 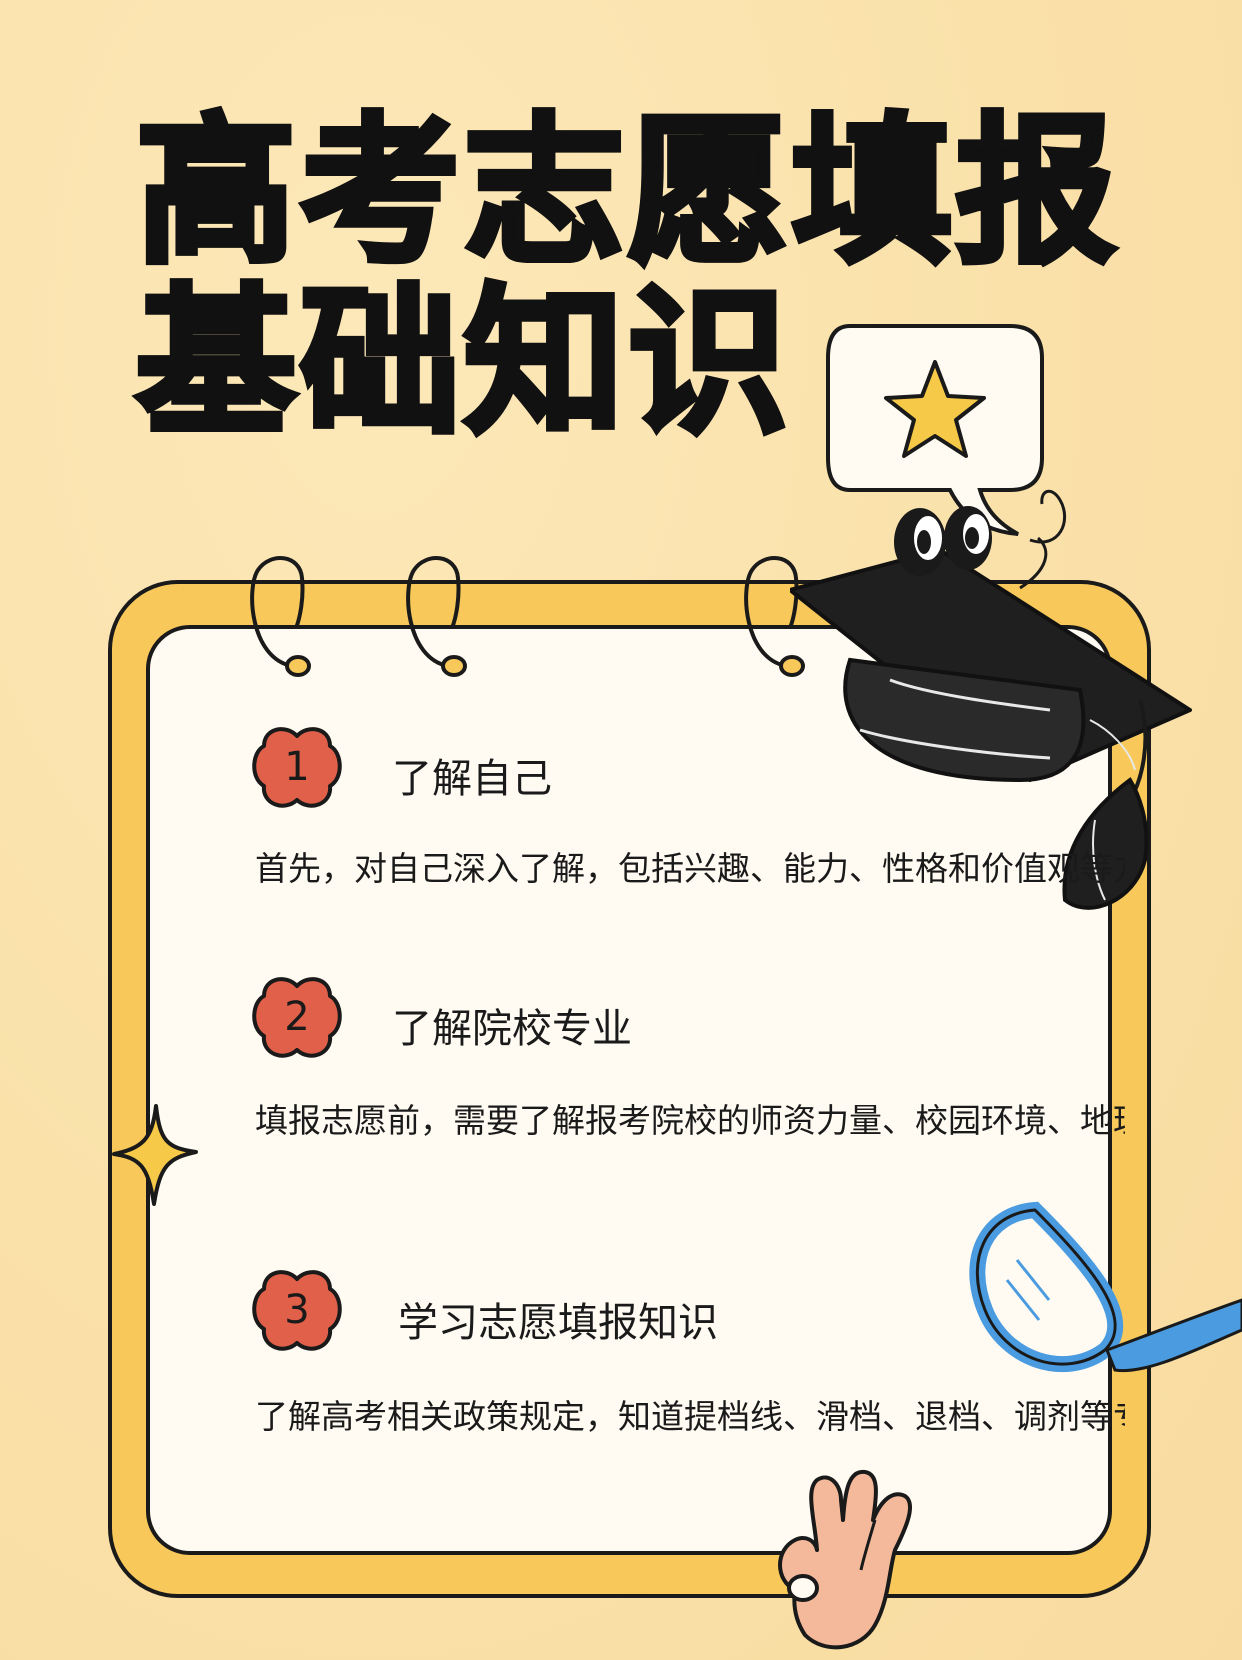 I want to click on section-3-heading: 学习志愿填报知识, so click(x=558, y=1323).